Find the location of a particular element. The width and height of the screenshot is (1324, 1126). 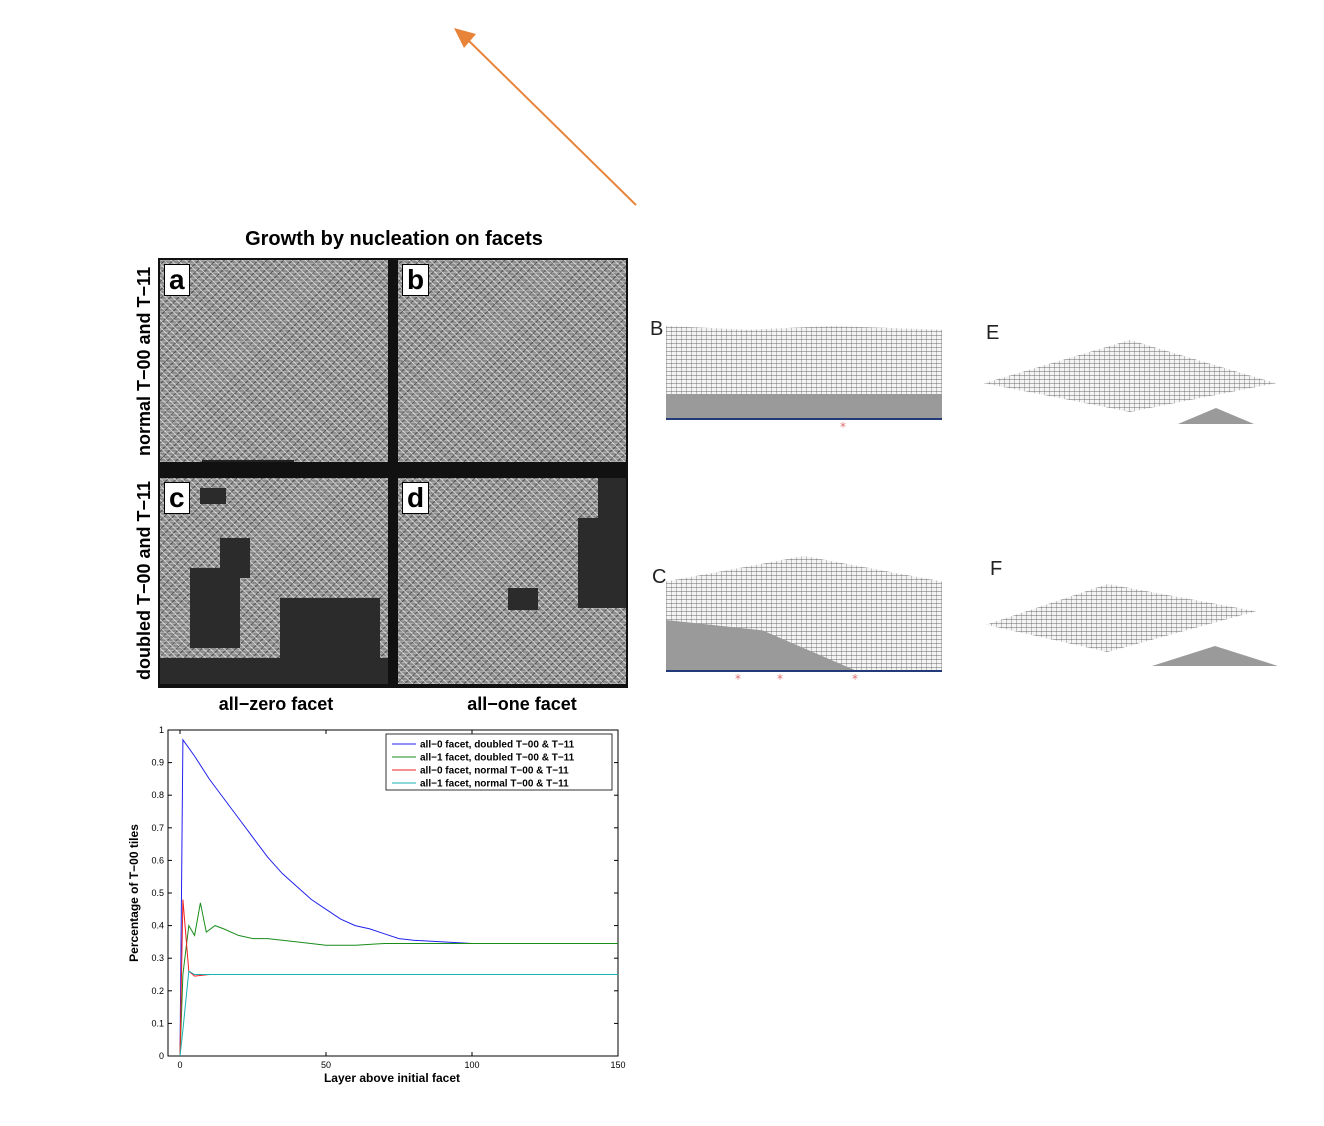

panel-label-d: d is located at coordinates (416, 498).